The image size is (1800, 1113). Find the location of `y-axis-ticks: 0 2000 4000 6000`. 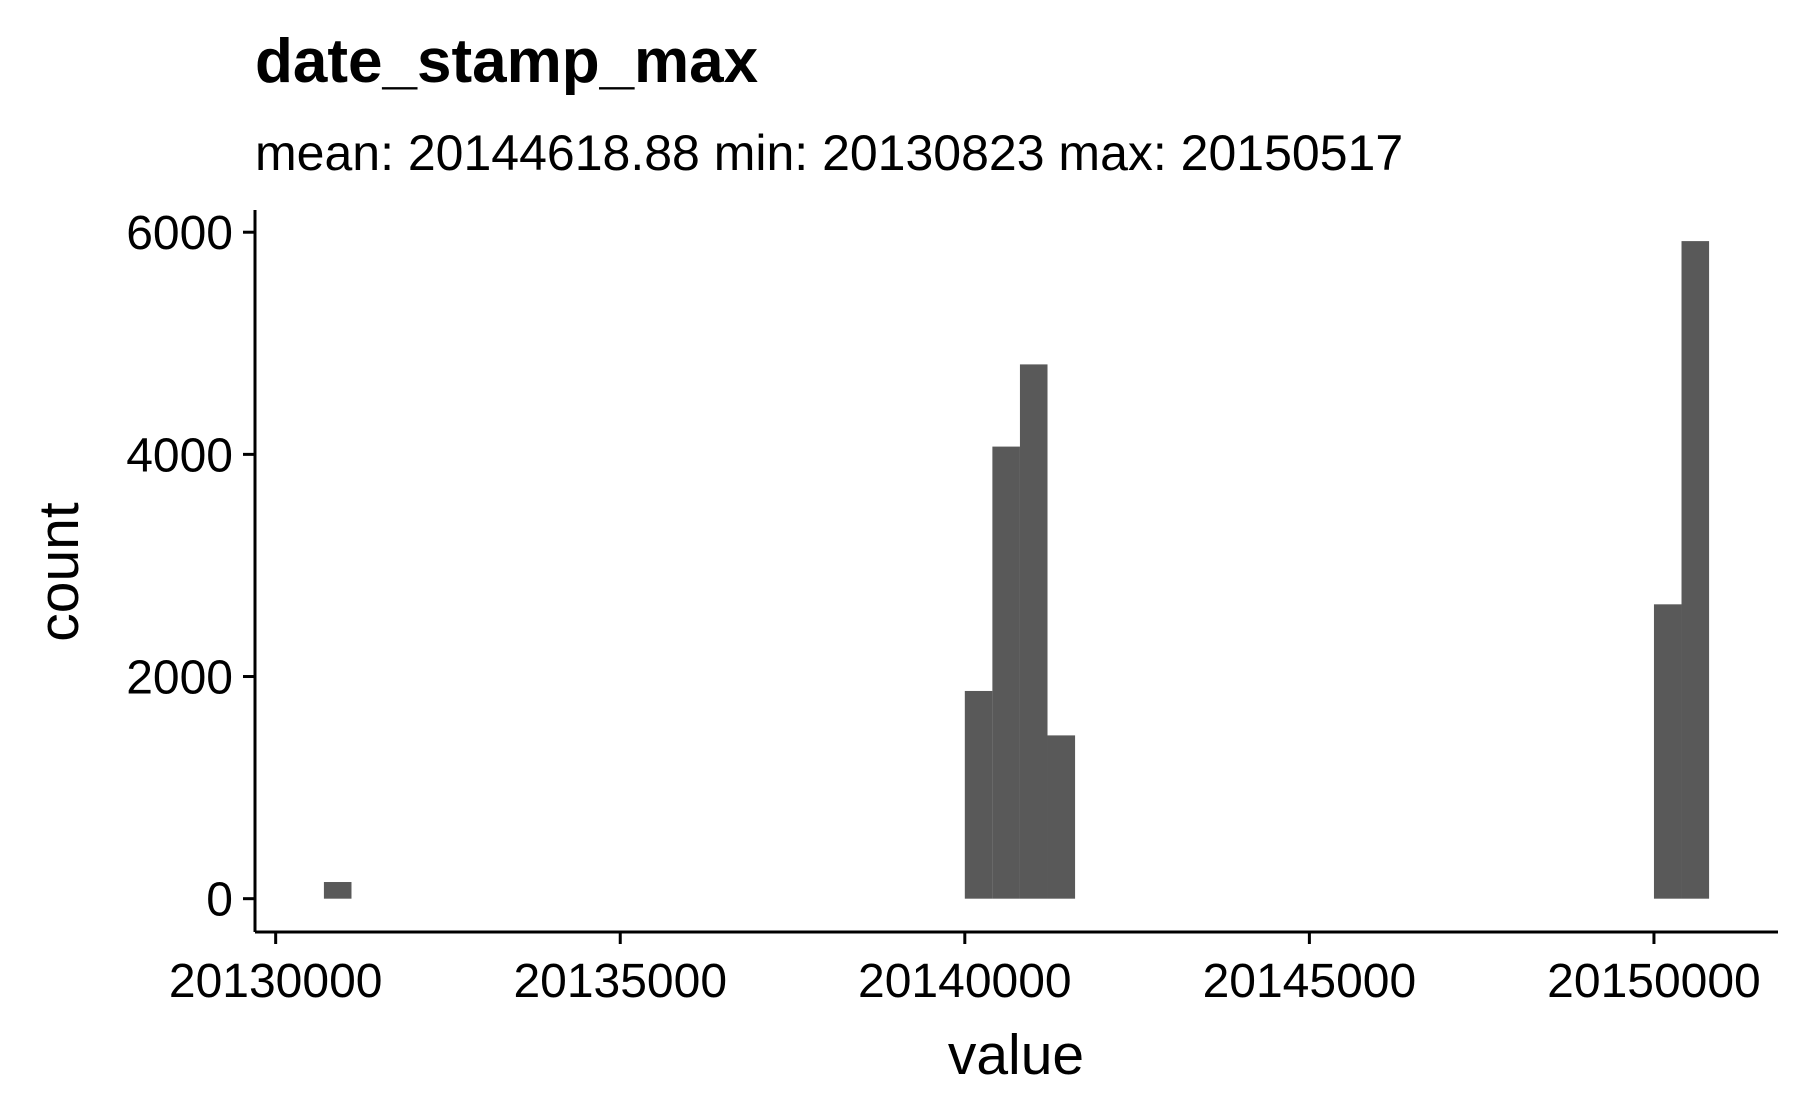

y-axis-ticks: 0 2000 4000 6000 is located at coordinates (190, 567).